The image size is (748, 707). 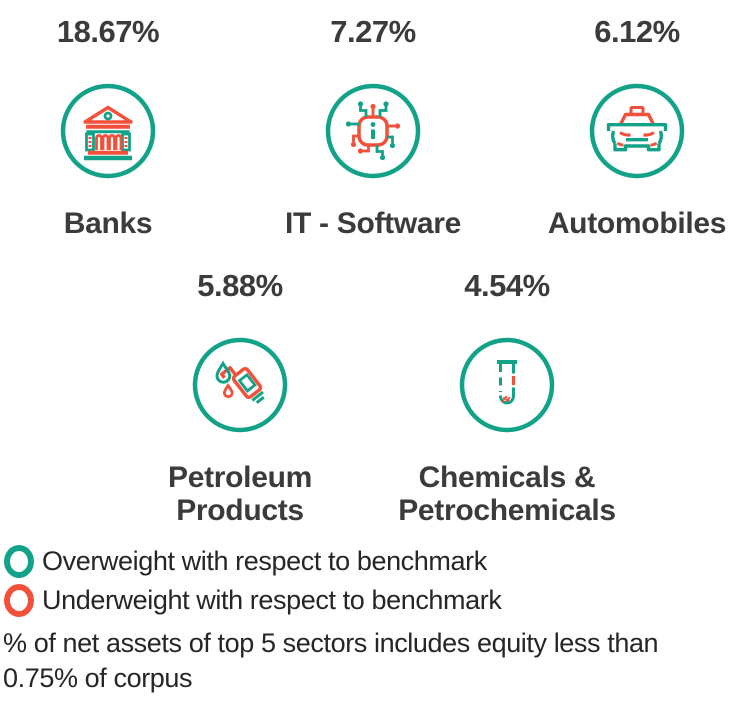 What do you see at coordinates (19, 600) in the screenshot?
I see `underweight-ring-icon` at bounding box center [19, 600].